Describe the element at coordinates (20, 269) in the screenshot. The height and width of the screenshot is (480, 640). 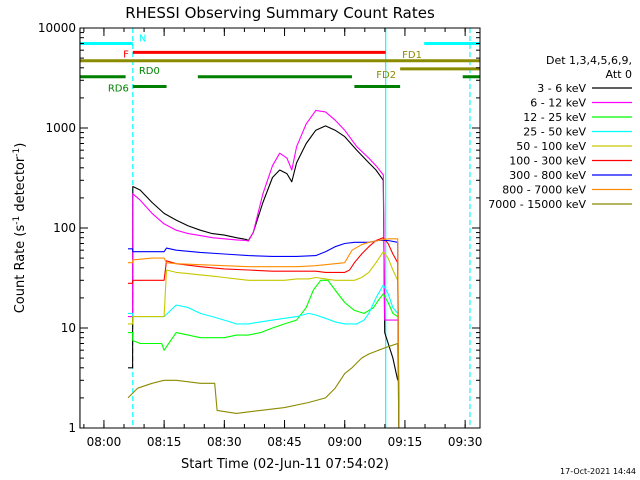
I see `y-axis-label-main: Count Rate (s` at that location.